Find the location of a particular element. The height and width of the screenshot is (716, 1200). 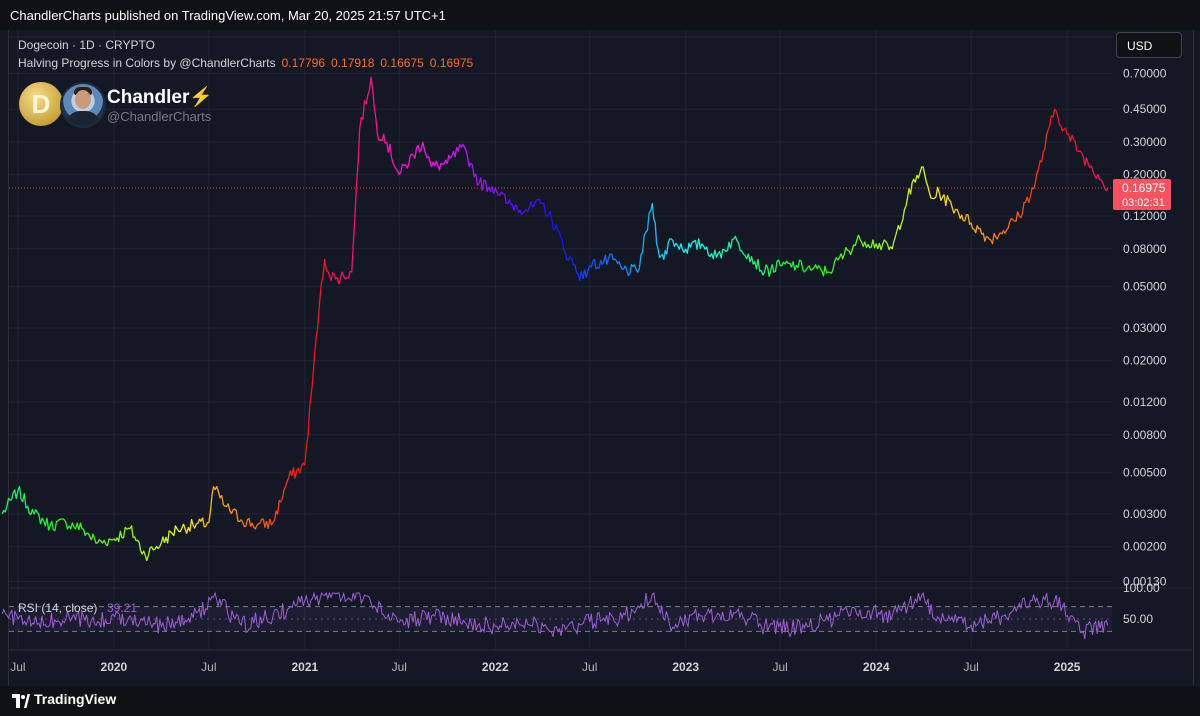

rsi-current-value: 39.21 is located at coordinates (122, 608).